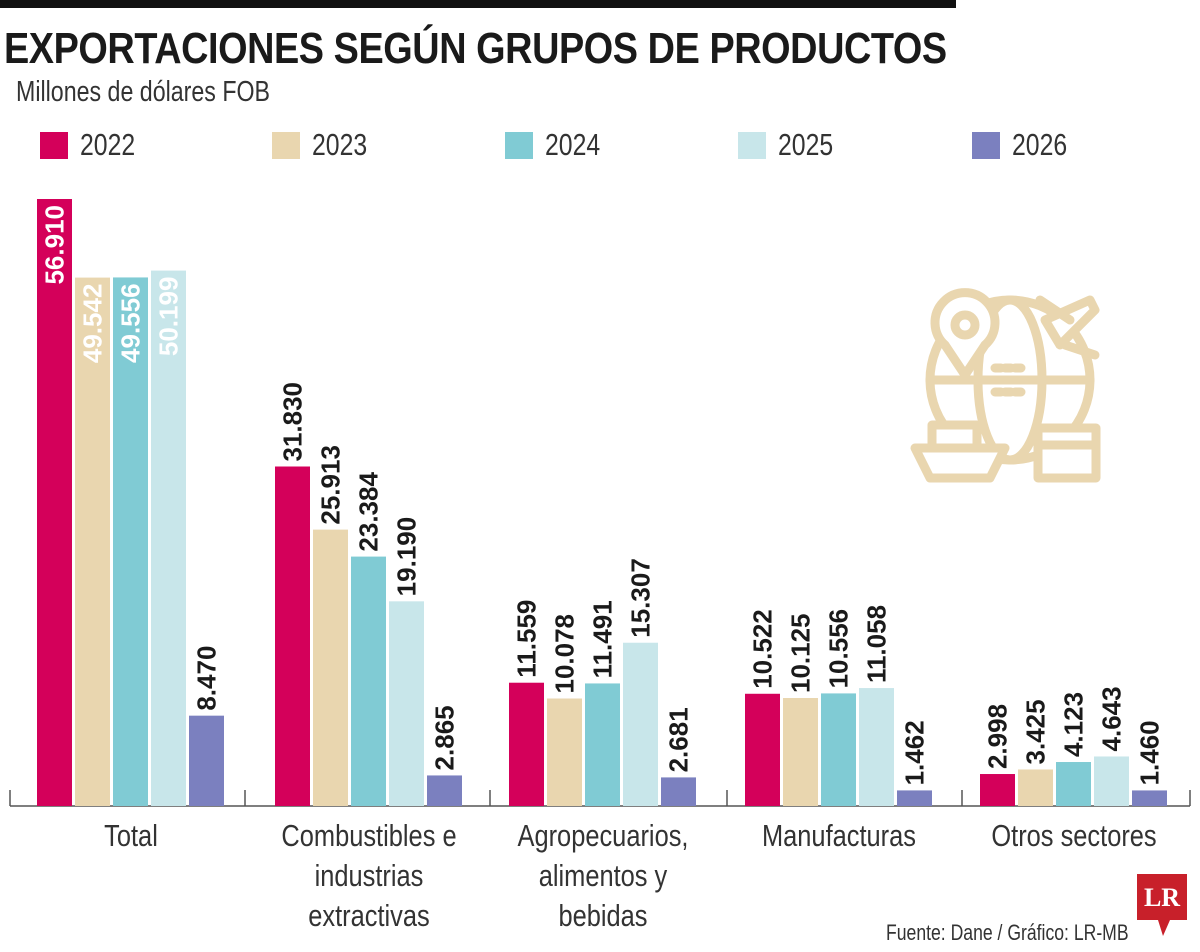 The height and width of the screenshot is (952, 1200). What do you see at coordinates (340, 144) in the screenshot?
I see `legend-label: 2023` at bounding box center [340, 144].